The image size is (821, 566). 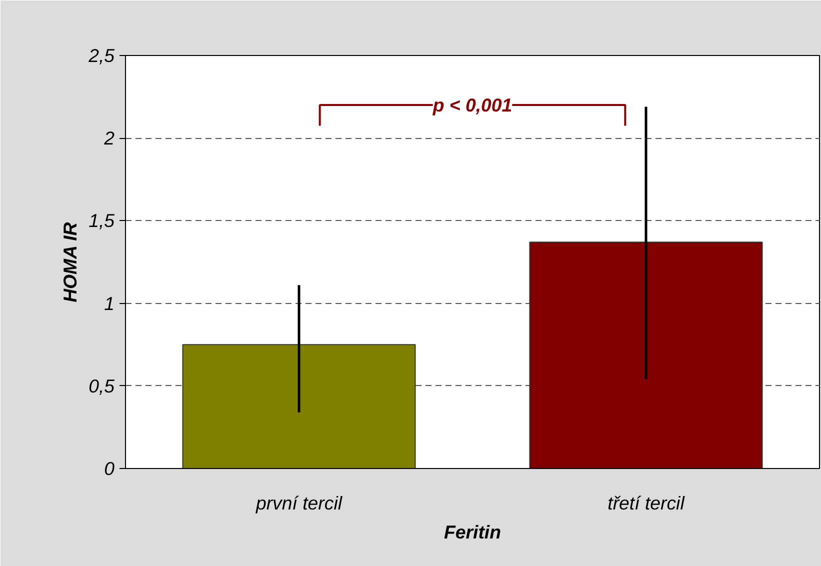 What do you see at coordinates (298, 503) in the screenshot?
I see `x-tick-label: první tercil` at bounding box center [298, 503].